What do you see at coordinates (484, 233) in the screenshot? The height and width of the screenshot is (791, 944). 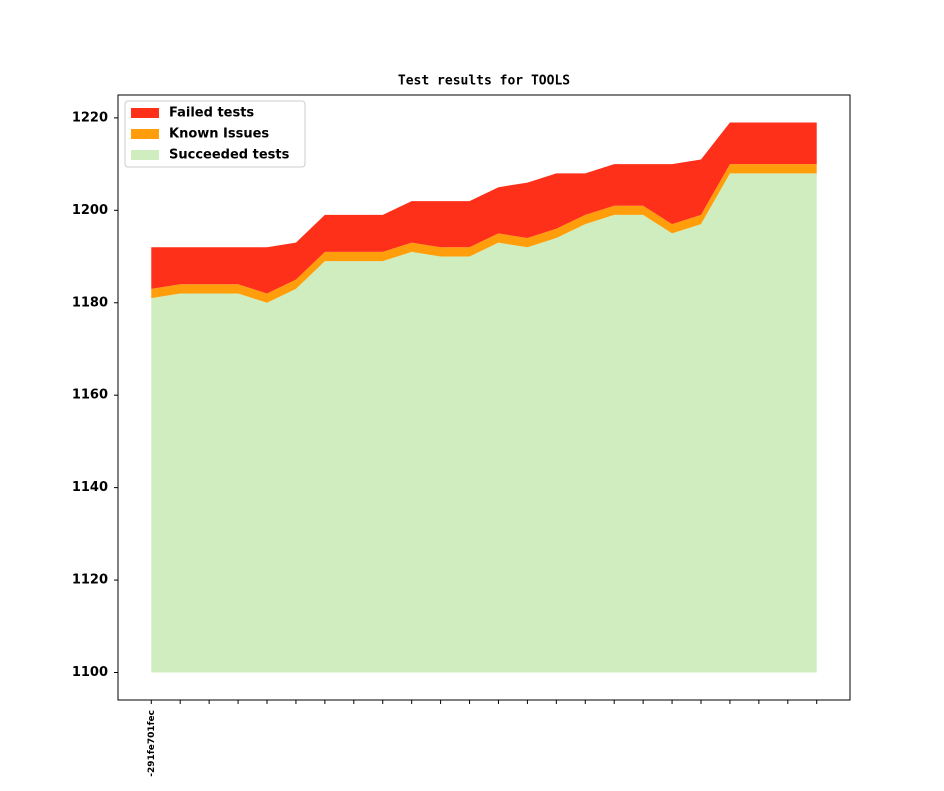 I see `area` at bounding box center [484, 233].